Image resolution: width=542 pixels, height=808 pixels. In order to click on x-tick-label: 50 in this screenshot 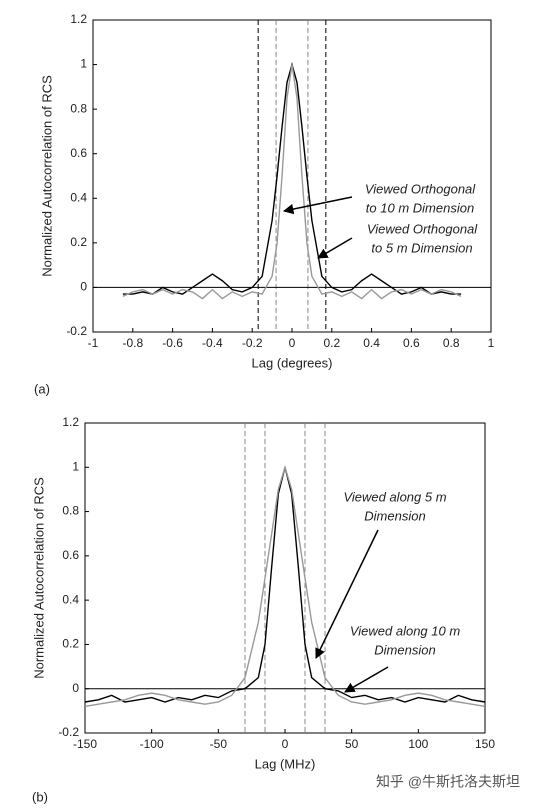, I will do `click(352, 744)`.